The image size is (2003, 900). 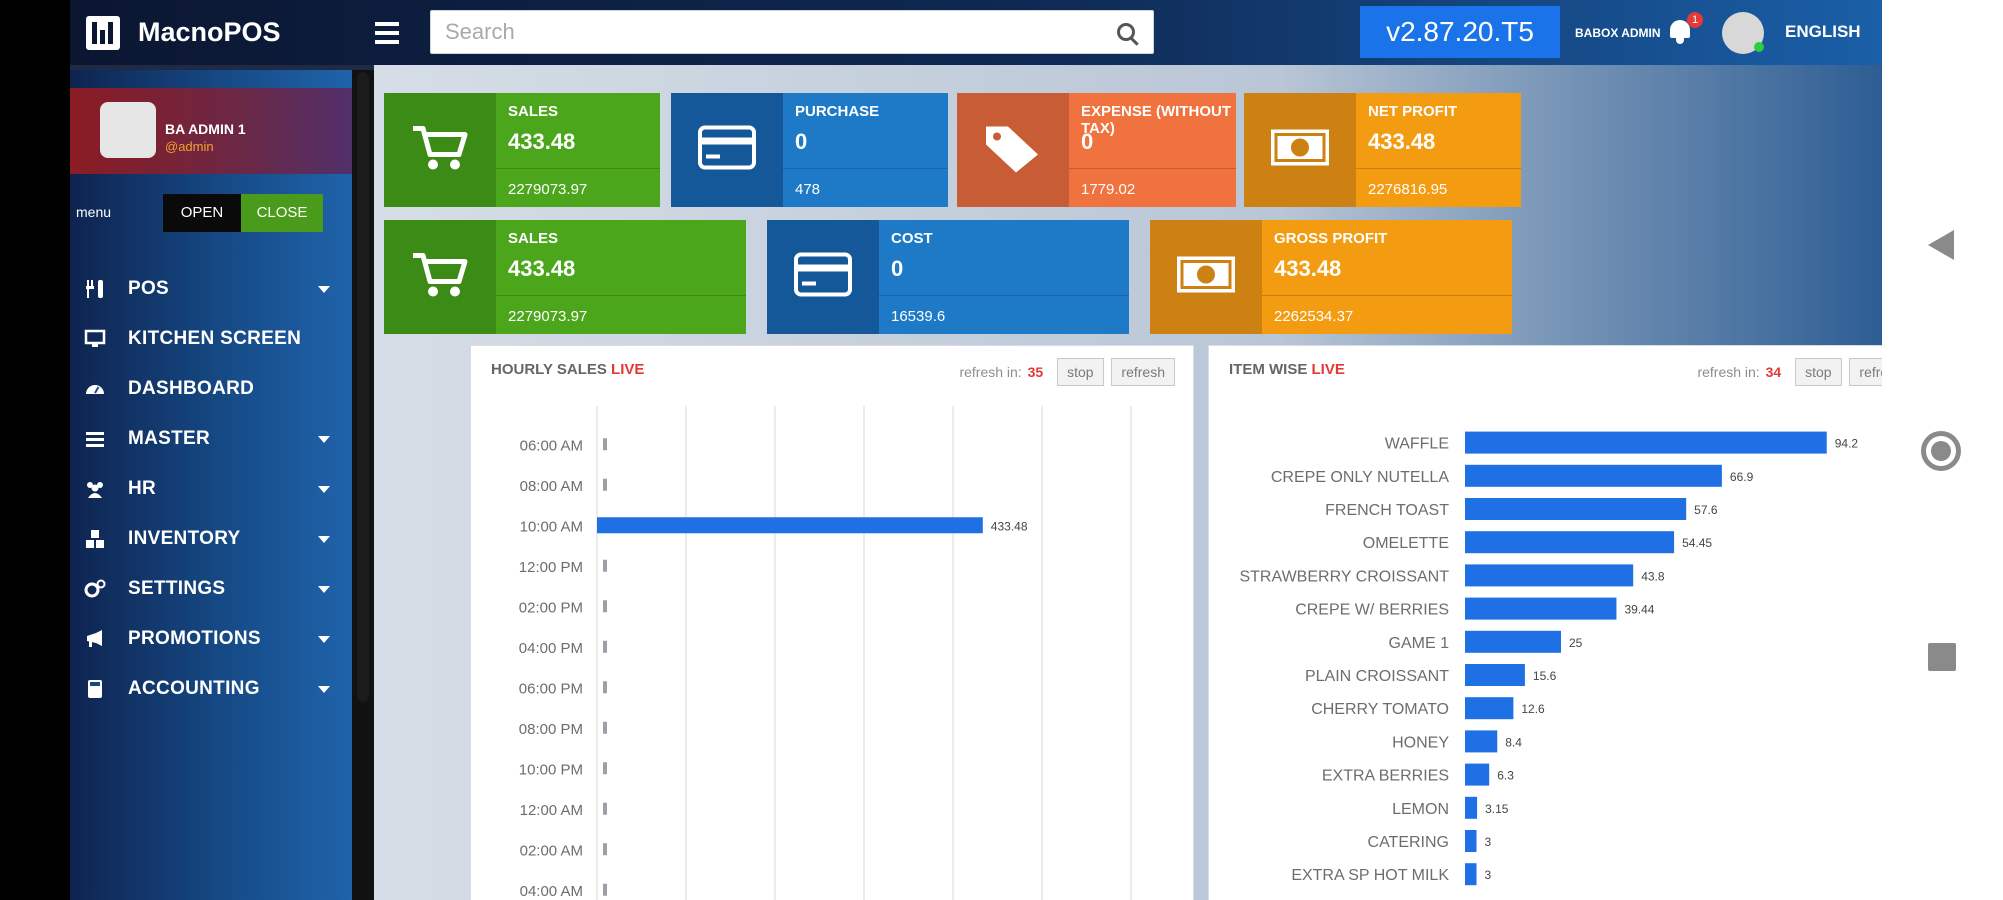 What do you see at coordinates (1743, 33) in the screenshot?
I see `avatar` at bounding box center [1743, 33].